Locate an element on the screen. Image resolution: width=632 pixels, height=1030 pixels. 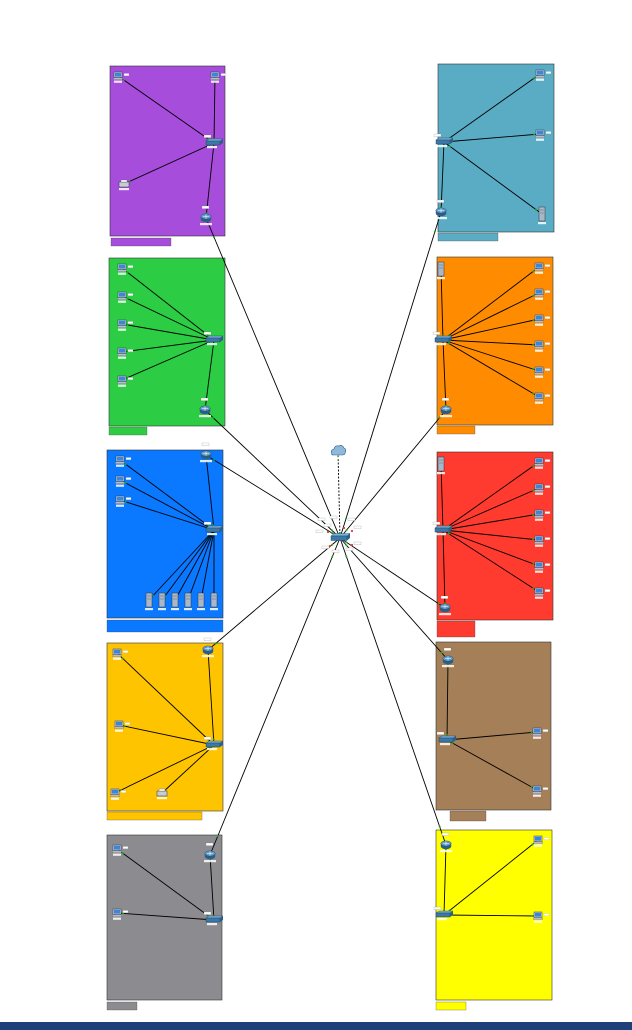
access-link-green is located at coordinates (168, 346).